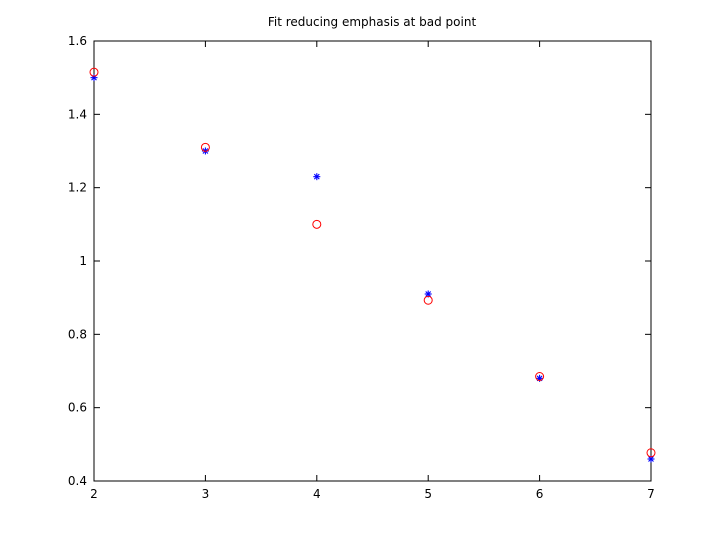  I want to click on y-tick-label: 0.4, so click(77, 481).